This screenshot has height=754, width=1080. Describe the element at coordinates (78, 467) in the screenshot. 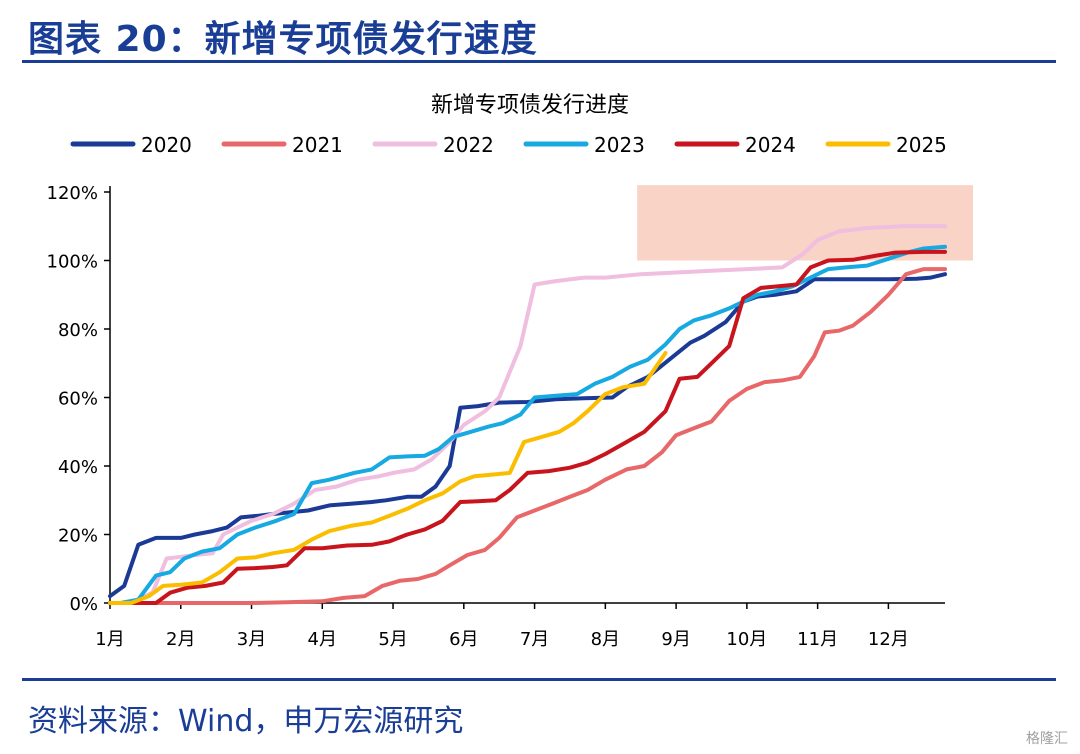

I see `y-tick-label: 40%` at that location.